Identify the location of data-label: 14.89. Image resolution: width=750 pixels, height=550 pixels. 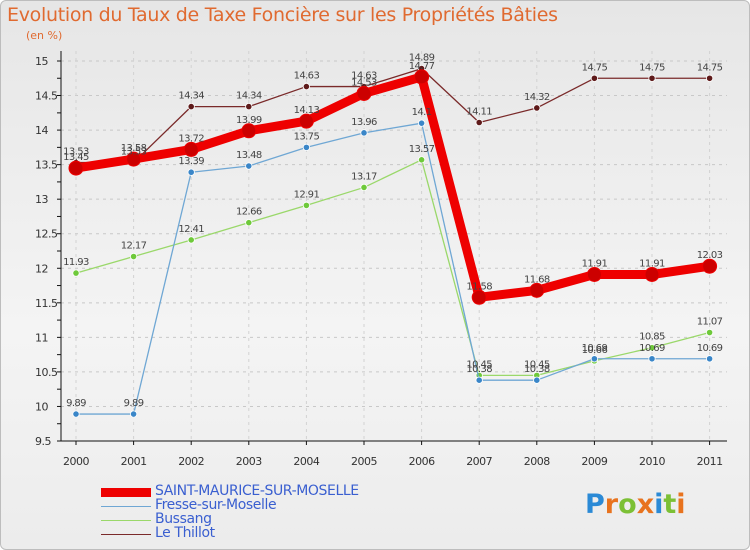
(422, 58).